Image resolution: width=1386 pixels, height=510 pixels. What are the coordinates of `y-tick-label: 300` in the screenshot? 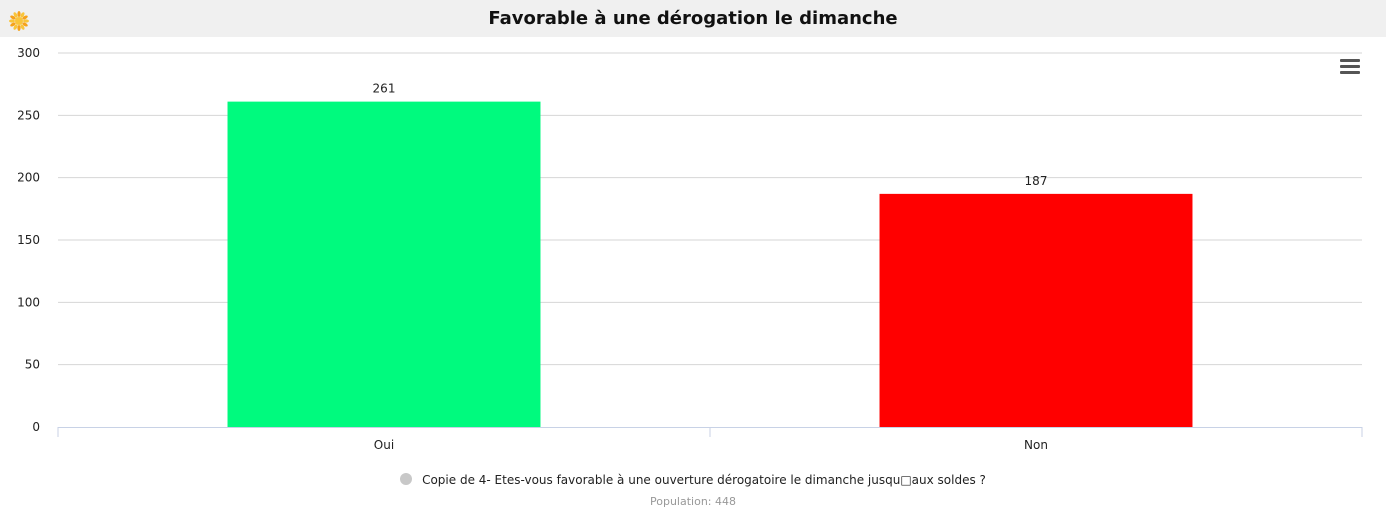 It's located at (28, 53).